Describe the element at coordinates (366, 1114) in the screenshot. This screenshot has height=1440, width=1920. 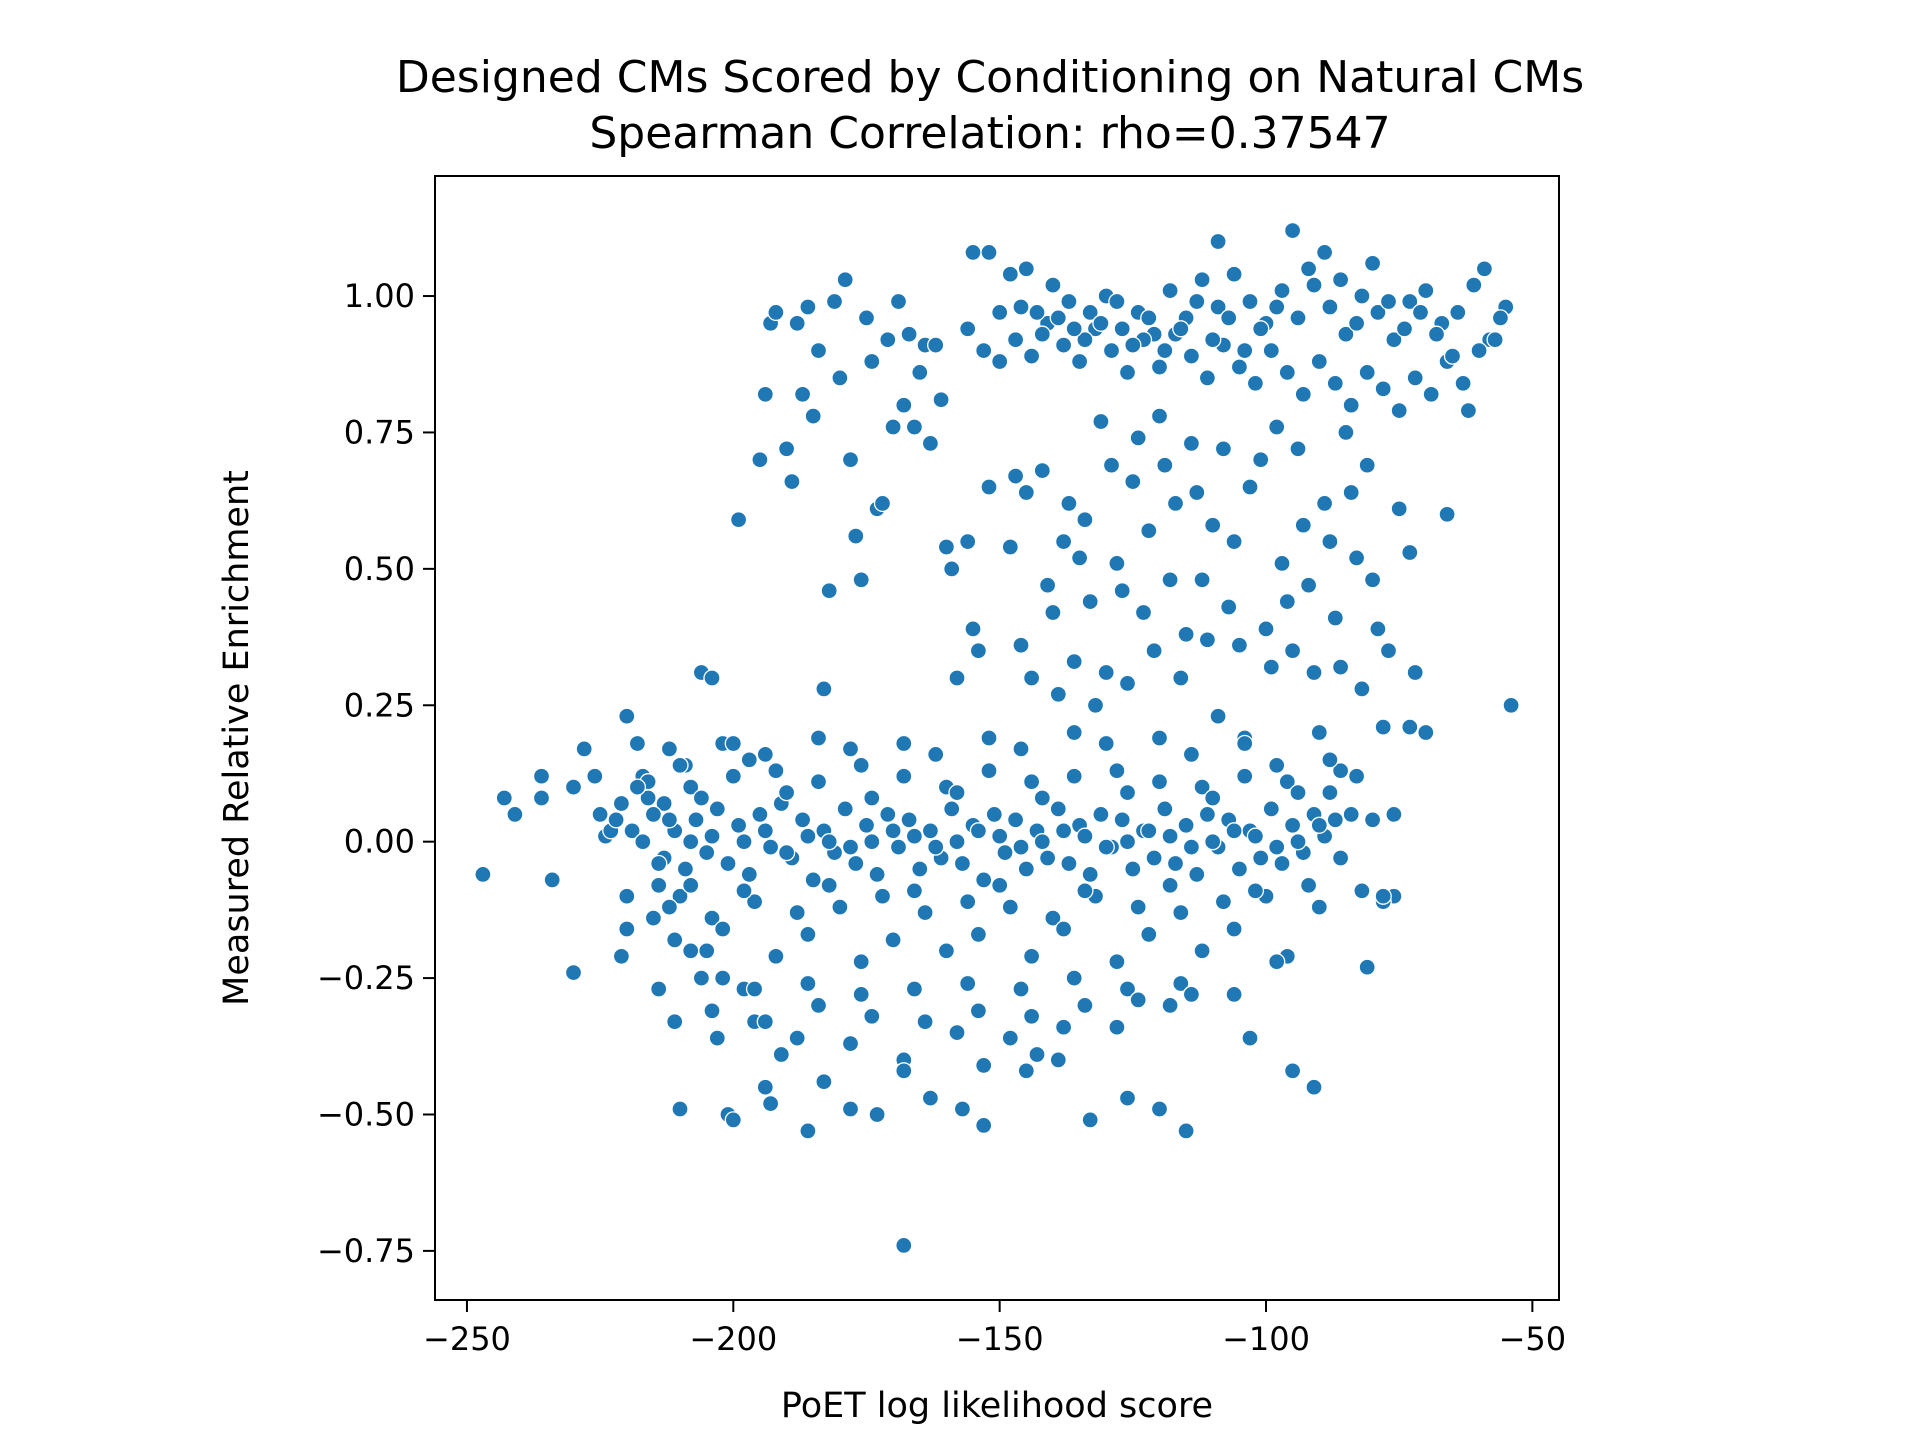
I see `y-tick-label: −0.50` at that location.